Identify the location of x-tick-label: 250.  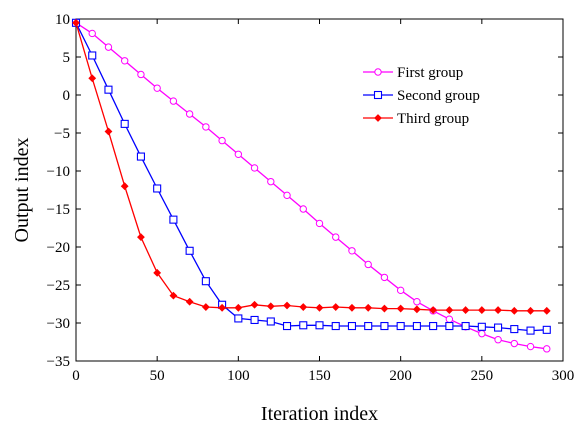
(482, 376).